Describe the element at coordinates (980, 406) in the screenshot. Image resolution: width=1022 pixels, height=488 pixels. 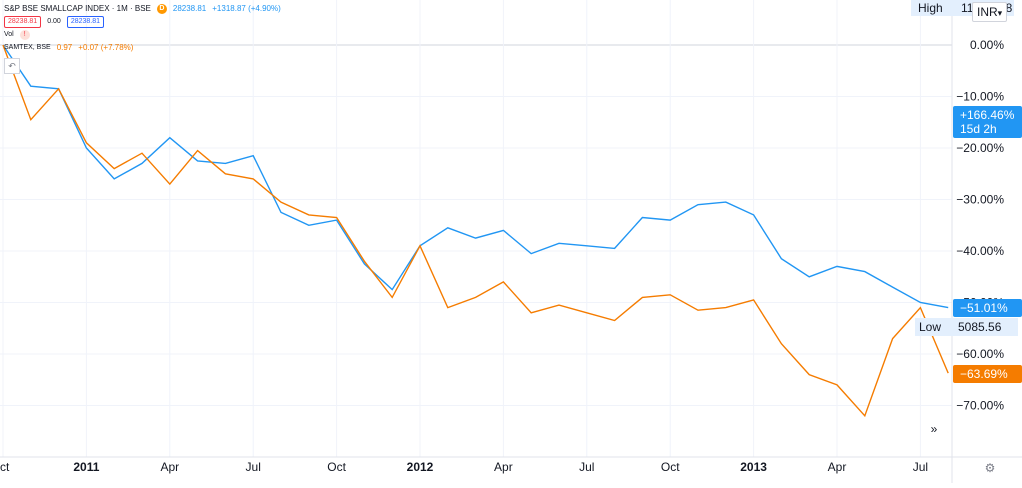
I see `y-tick-label: −70.00%` at that location.